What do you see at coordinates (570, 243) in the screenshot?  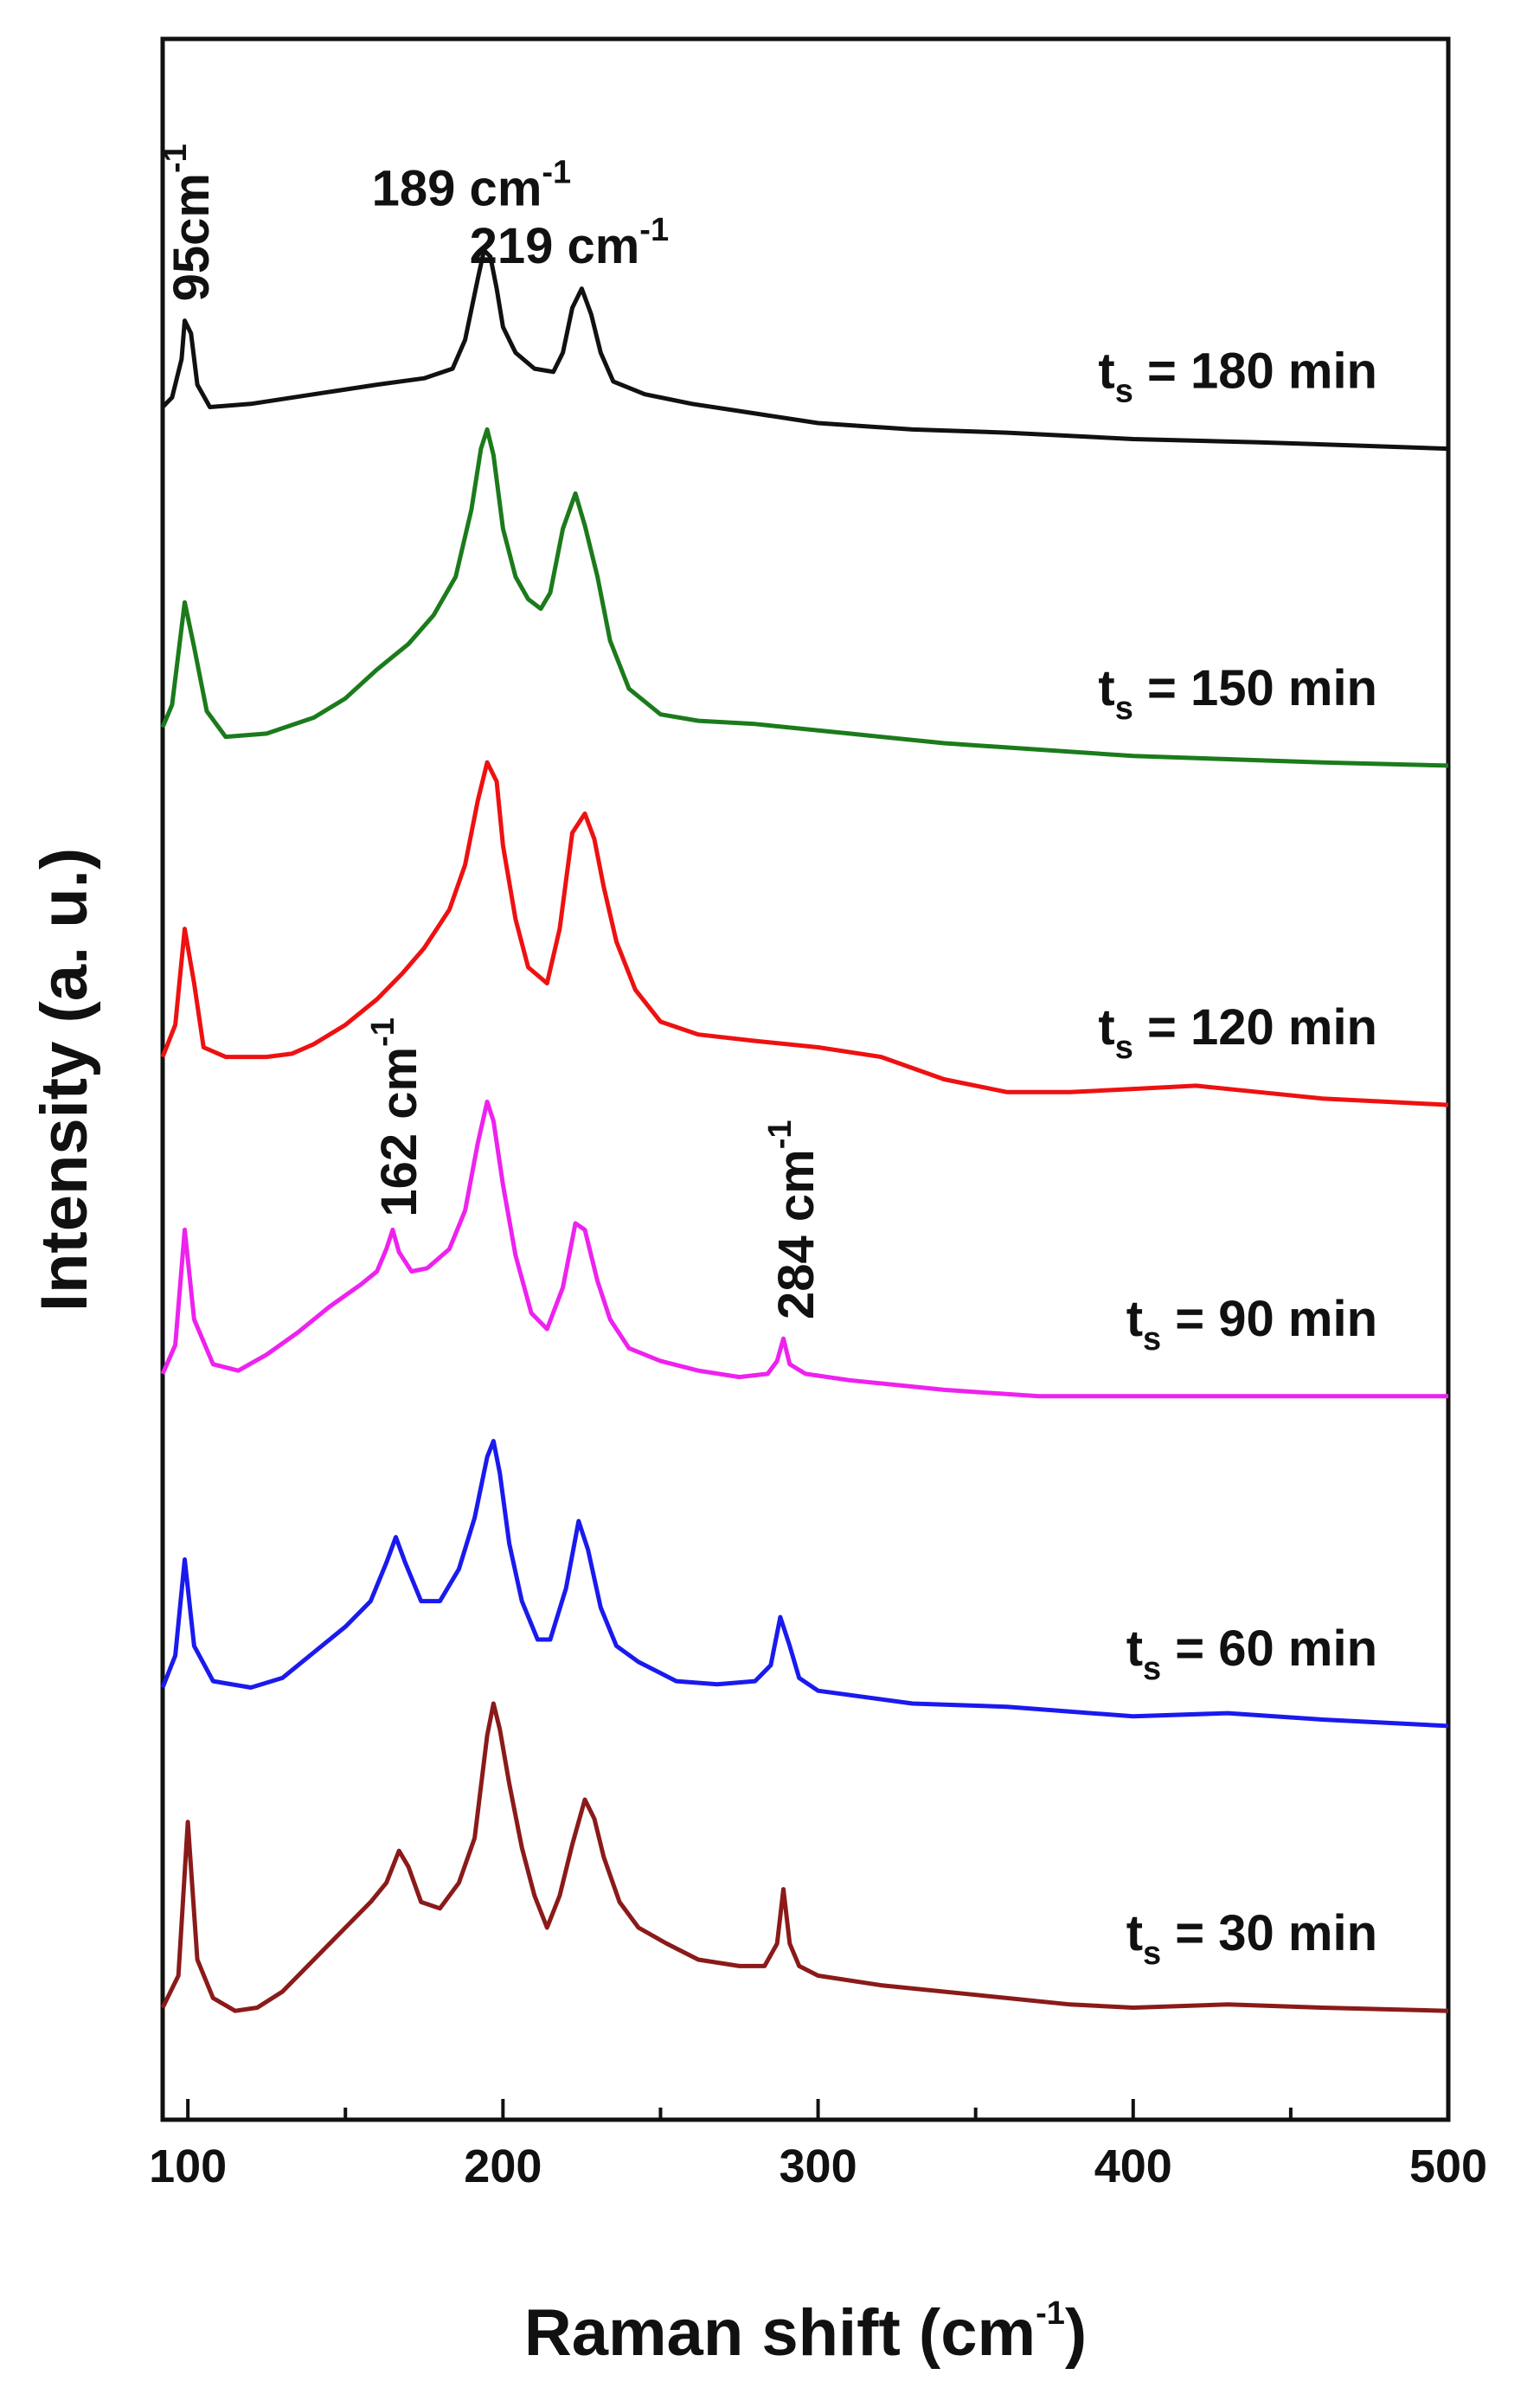 I see `peak-annotation-3: 219 cm-1` at bounding box center [570, 243].